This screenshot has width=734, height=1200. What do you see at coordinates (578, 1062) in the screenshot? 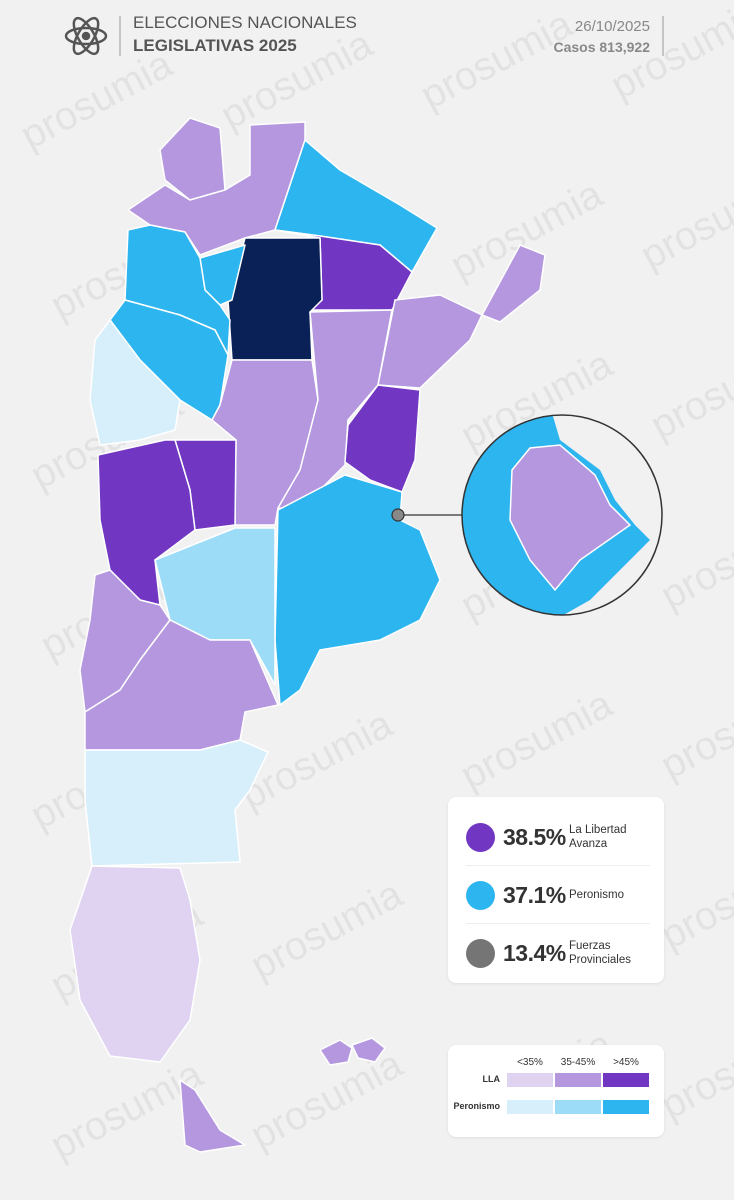
I see `scale-label: 35-45%` at bounding box center [578, 1062].